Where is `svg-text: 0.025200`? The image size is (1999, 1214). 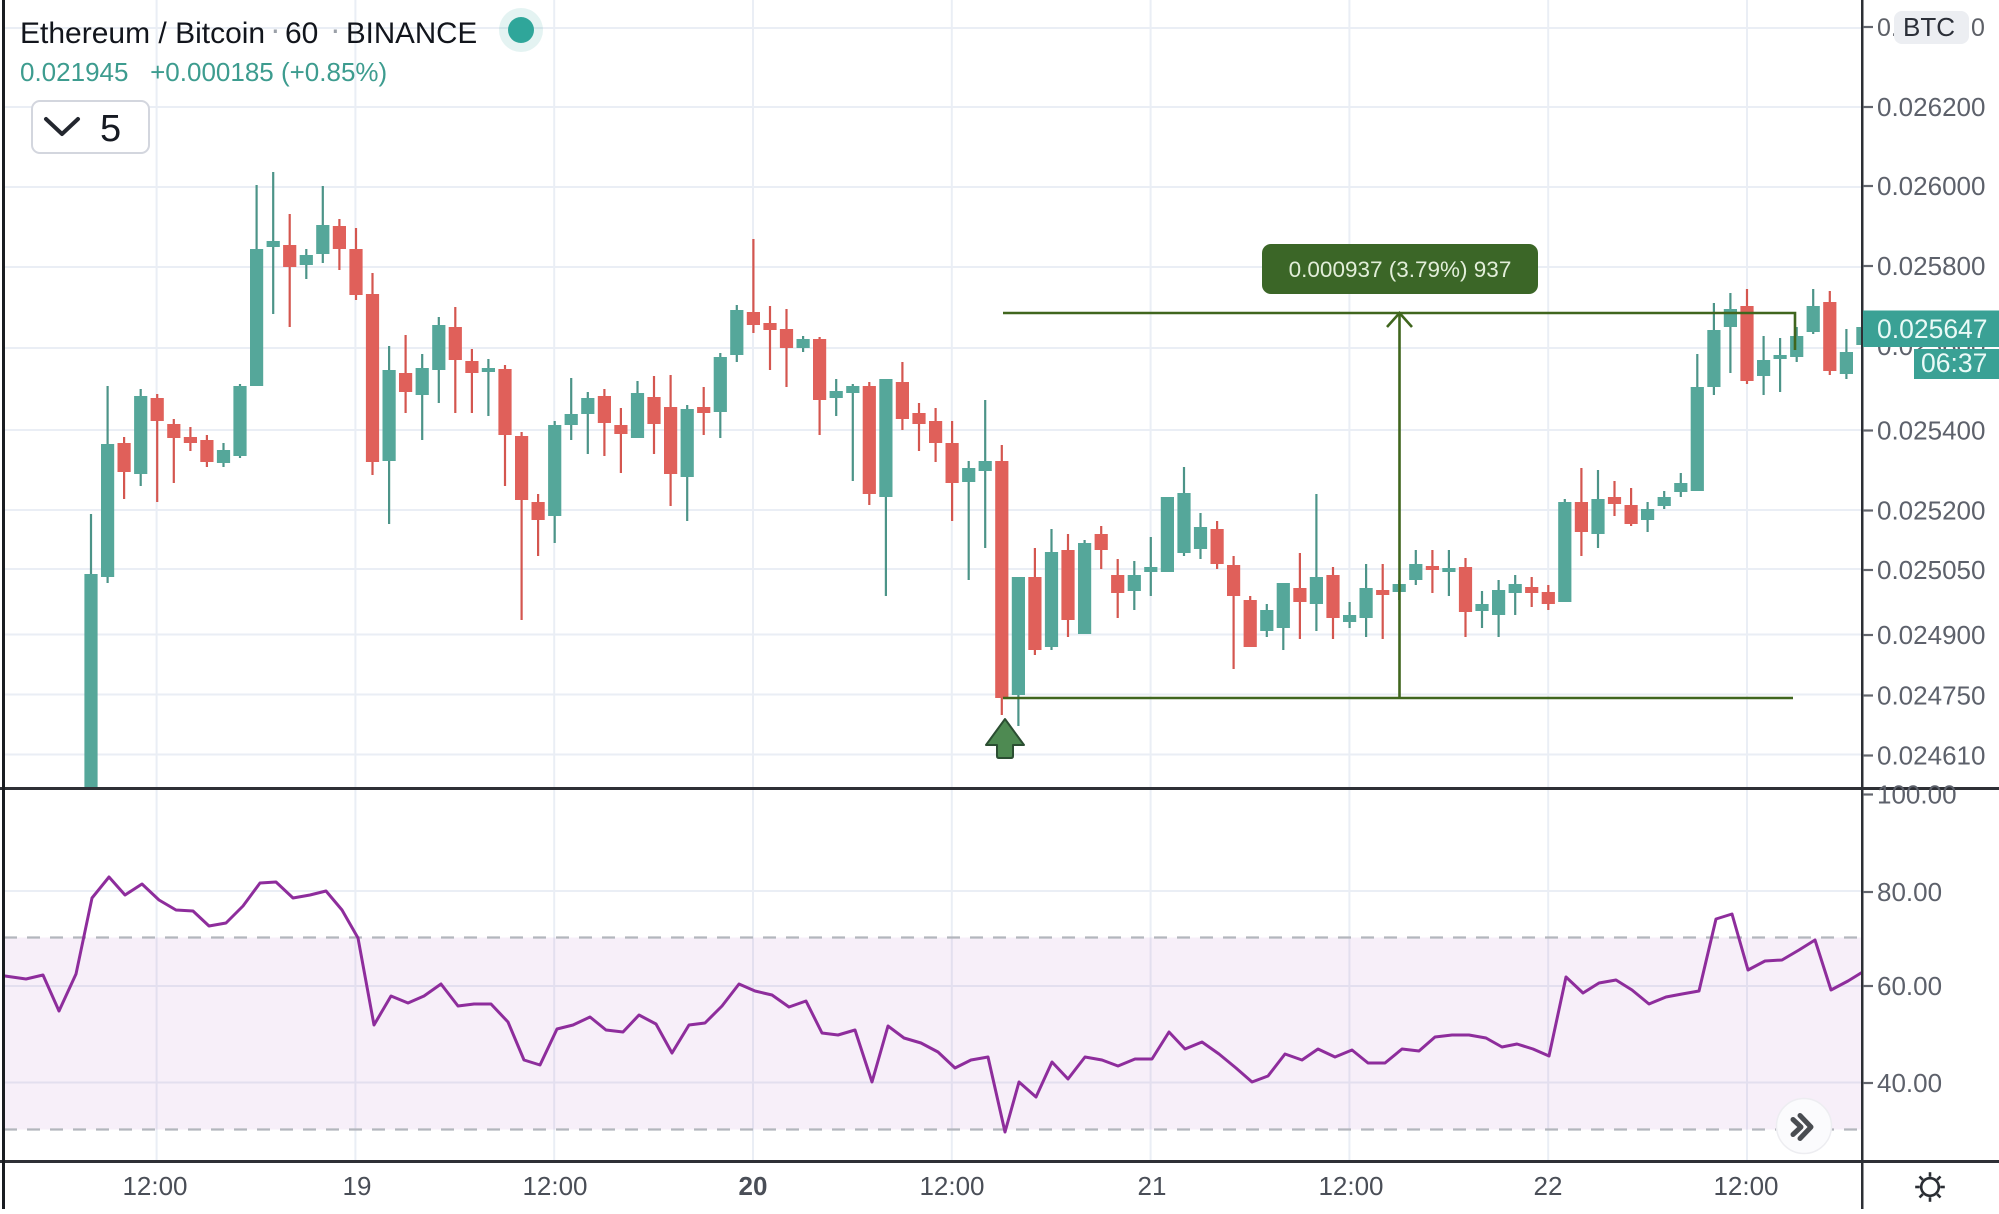 svg-text: 0.025200 is located at coordinates (1931, 511).